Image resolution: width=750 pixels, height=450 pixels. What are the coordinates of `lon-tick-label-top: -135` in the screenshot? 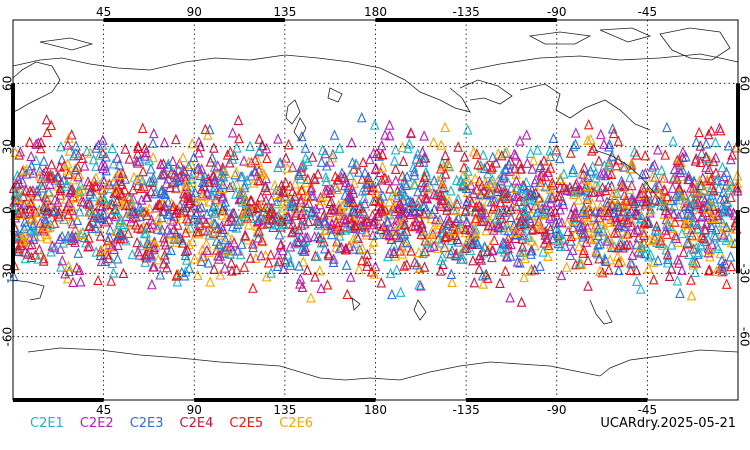 It's located at (466, 12).